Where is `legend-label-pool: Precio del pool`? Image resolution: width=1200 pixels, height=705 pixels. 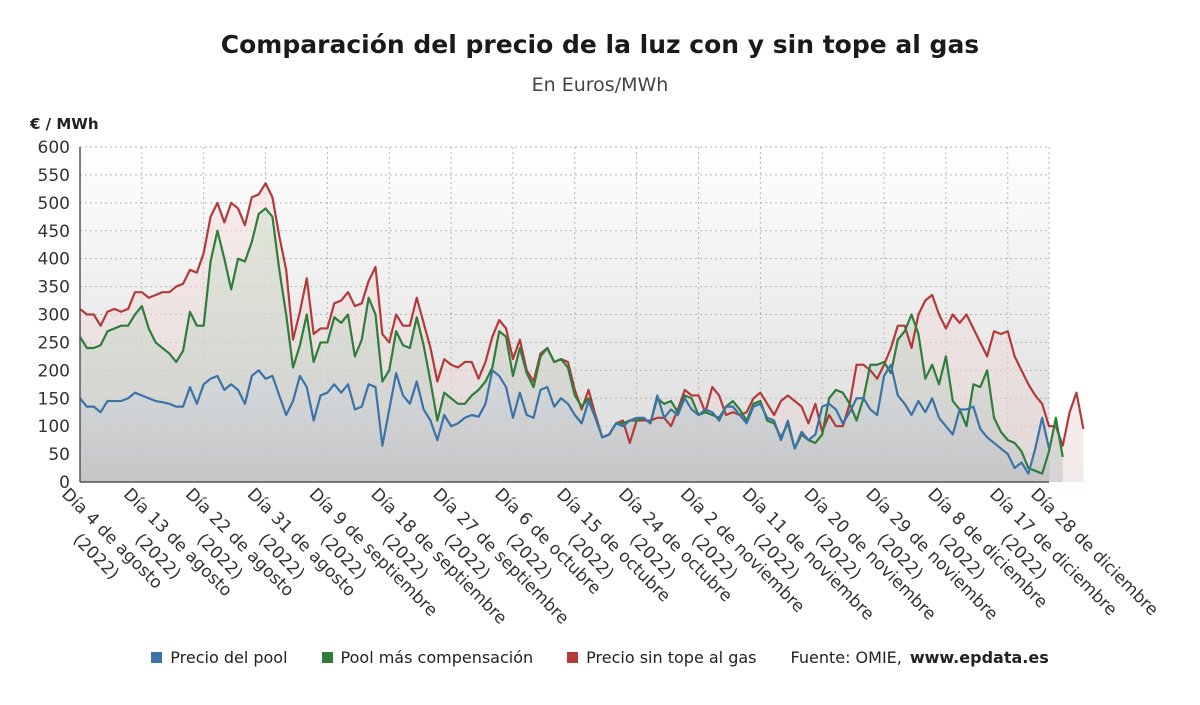 legend-label-pool: Precio del pool is located at coordinates (229, 657).